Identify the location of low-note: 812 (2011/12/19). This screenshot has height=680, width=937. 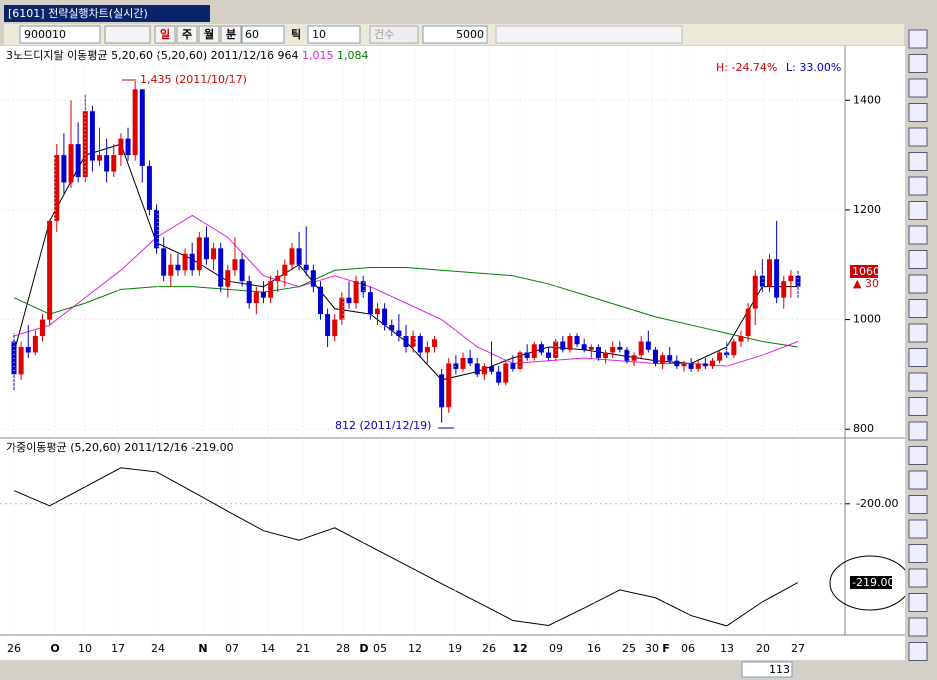
(383, 425).